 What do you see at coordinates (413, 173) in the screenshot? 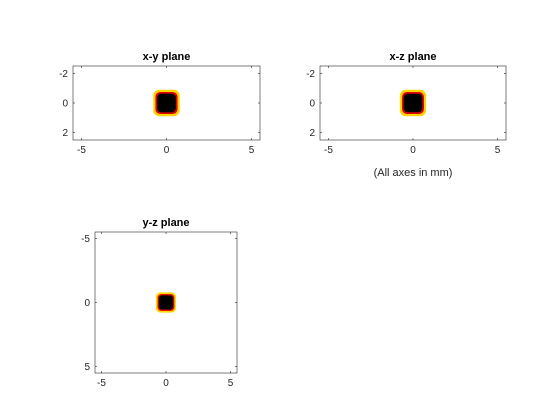
I see `units-note: (All axes in mm)` at bounding box center [413, 173].